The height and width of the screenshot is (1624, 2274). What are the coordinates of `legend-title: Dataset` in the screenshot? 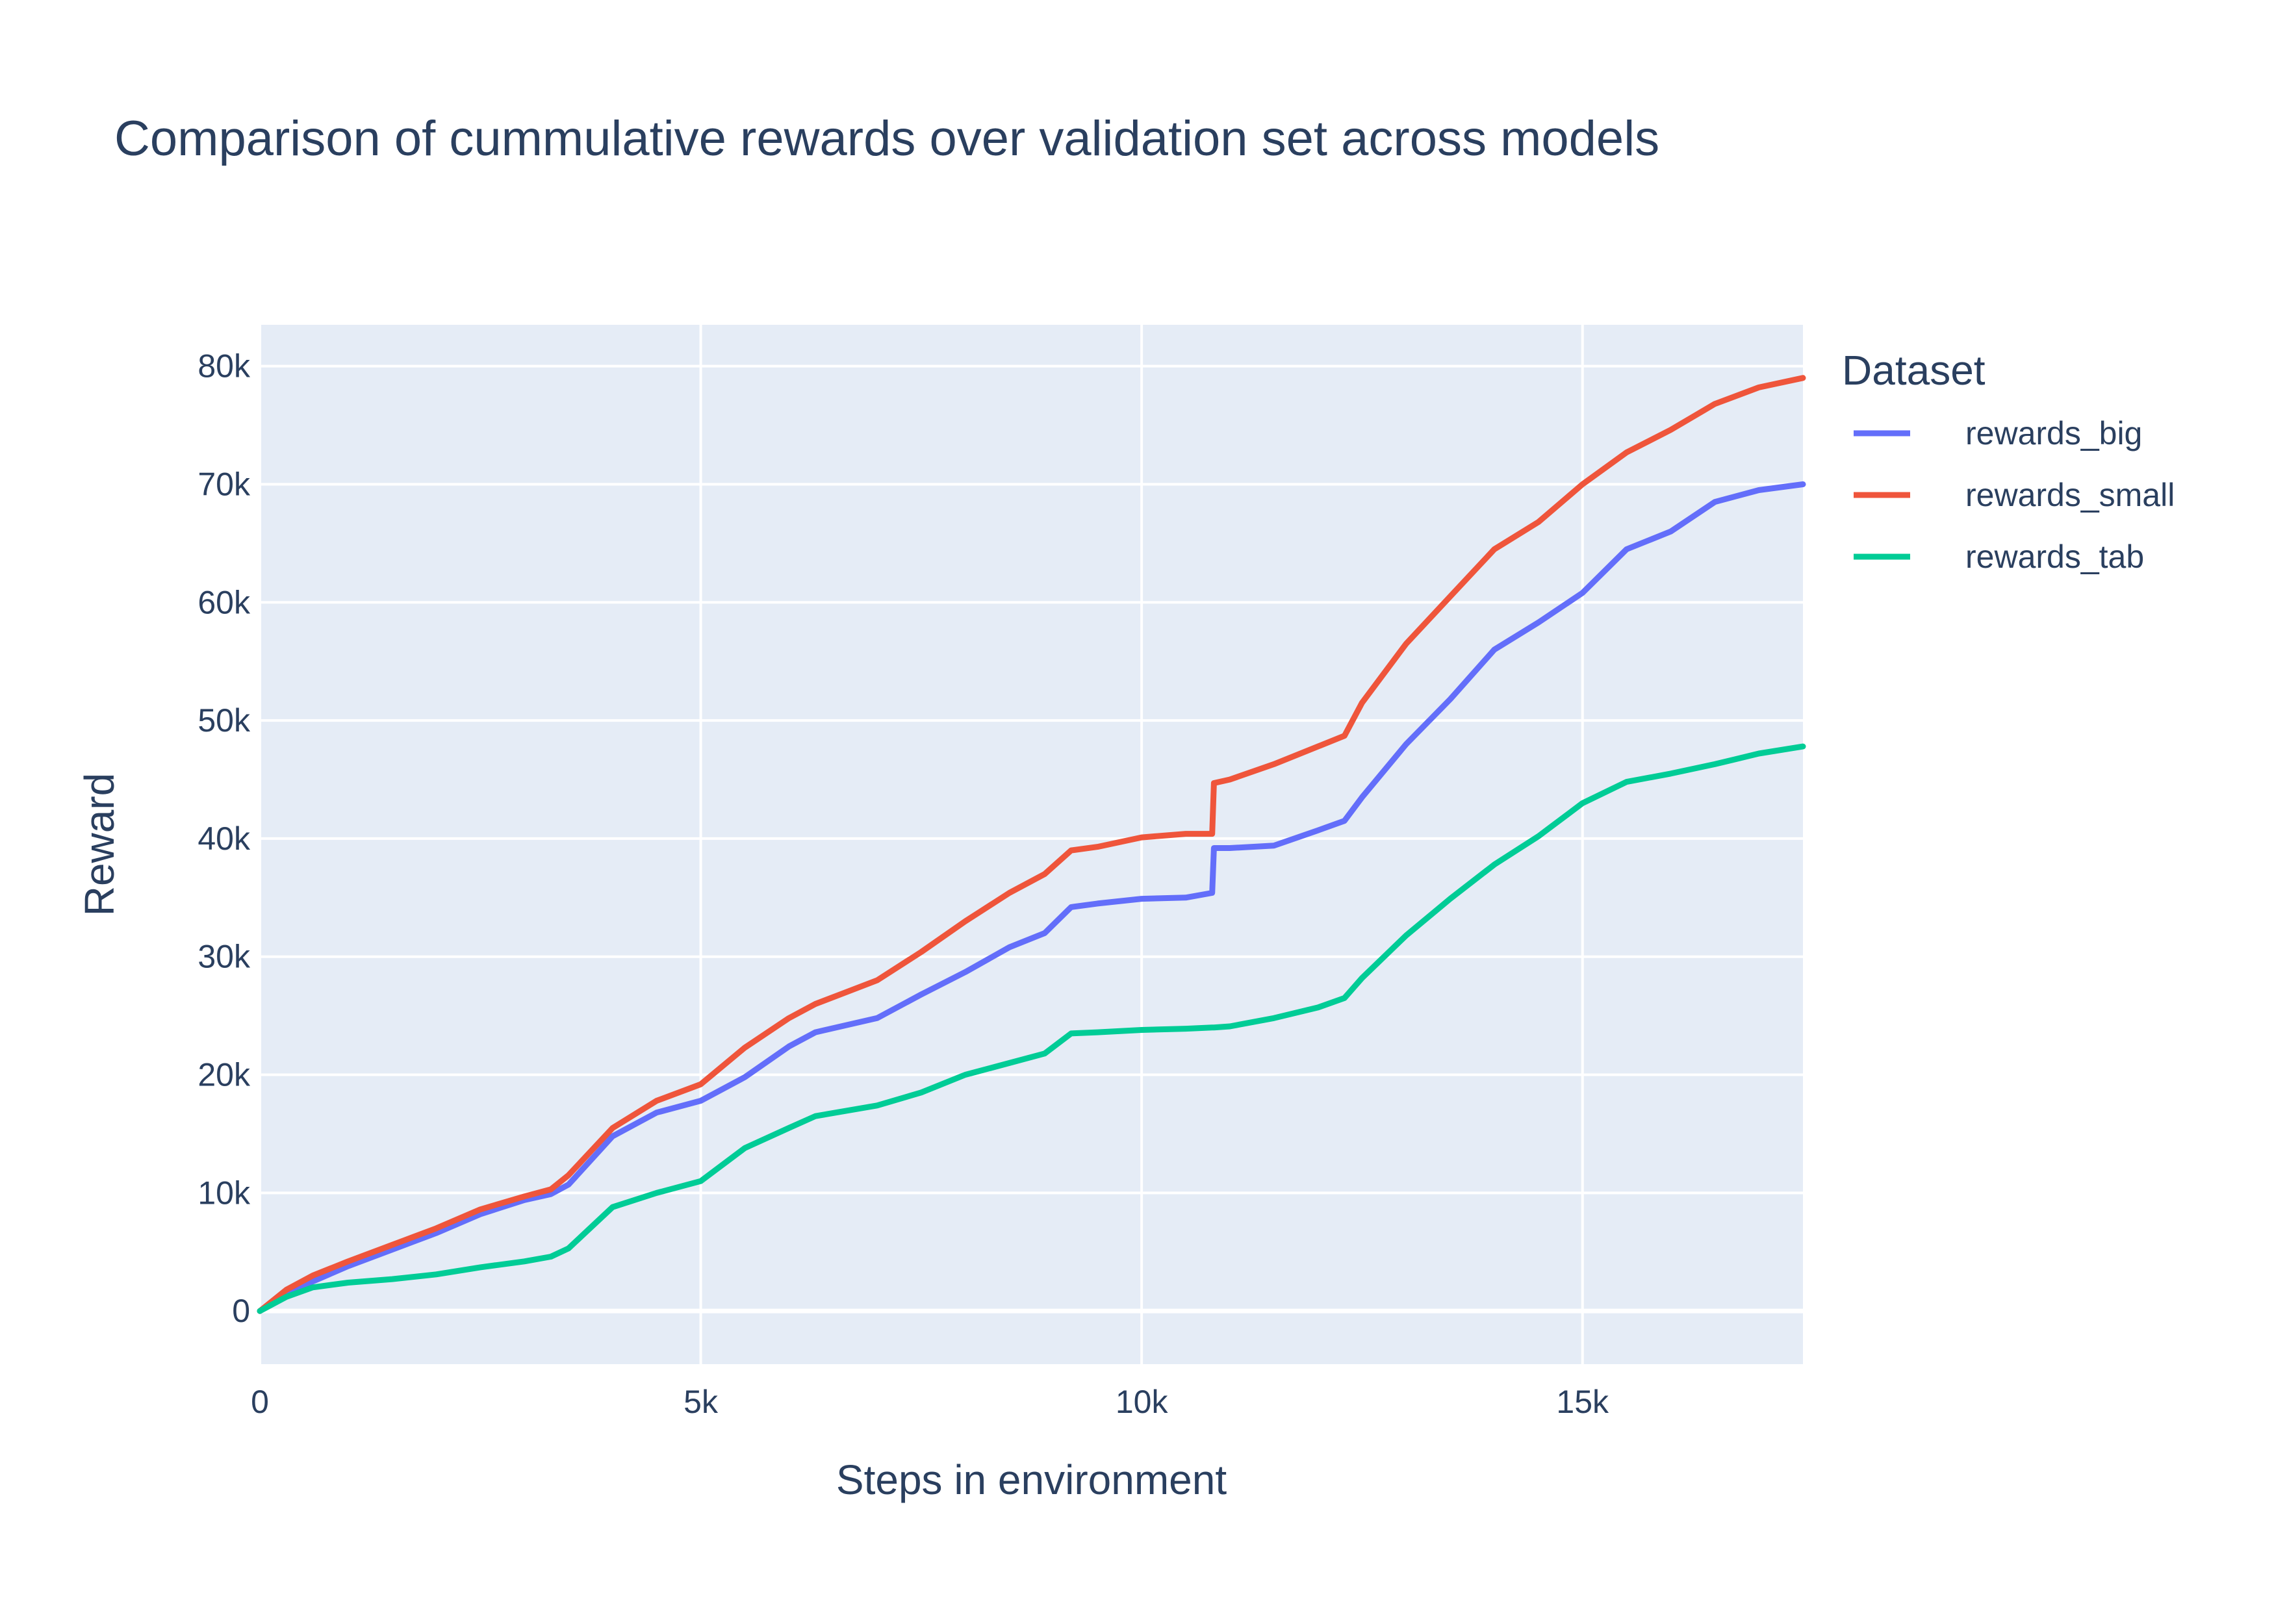 It's located at (1914, 370).